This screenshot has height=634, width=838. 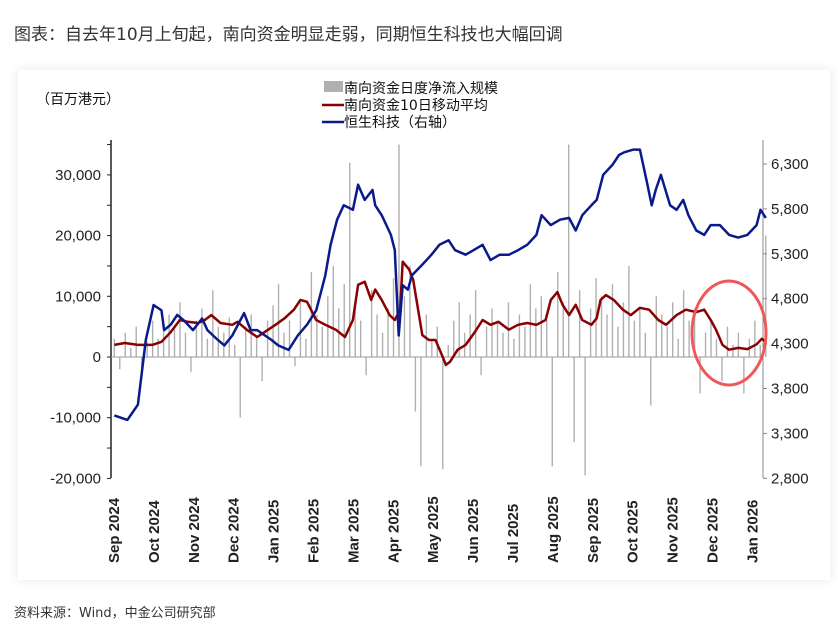 What do you see at coordinates (421, 89) in the screenshot?
I see `legend-label-bars: 南向资金日度净流入规模` at bounding box center [421, 89].